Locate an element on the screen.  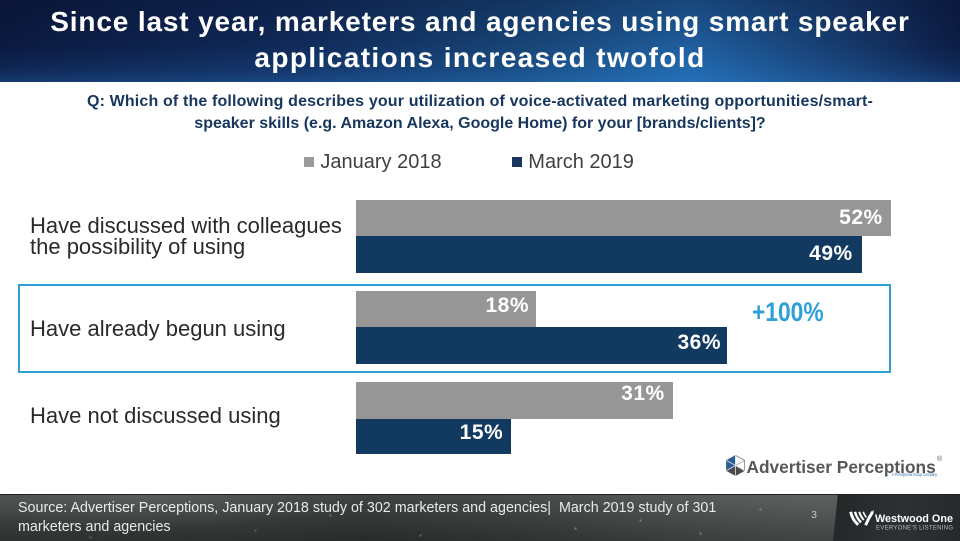
svg-text: Westwood One is located at coordinates (914, 519).